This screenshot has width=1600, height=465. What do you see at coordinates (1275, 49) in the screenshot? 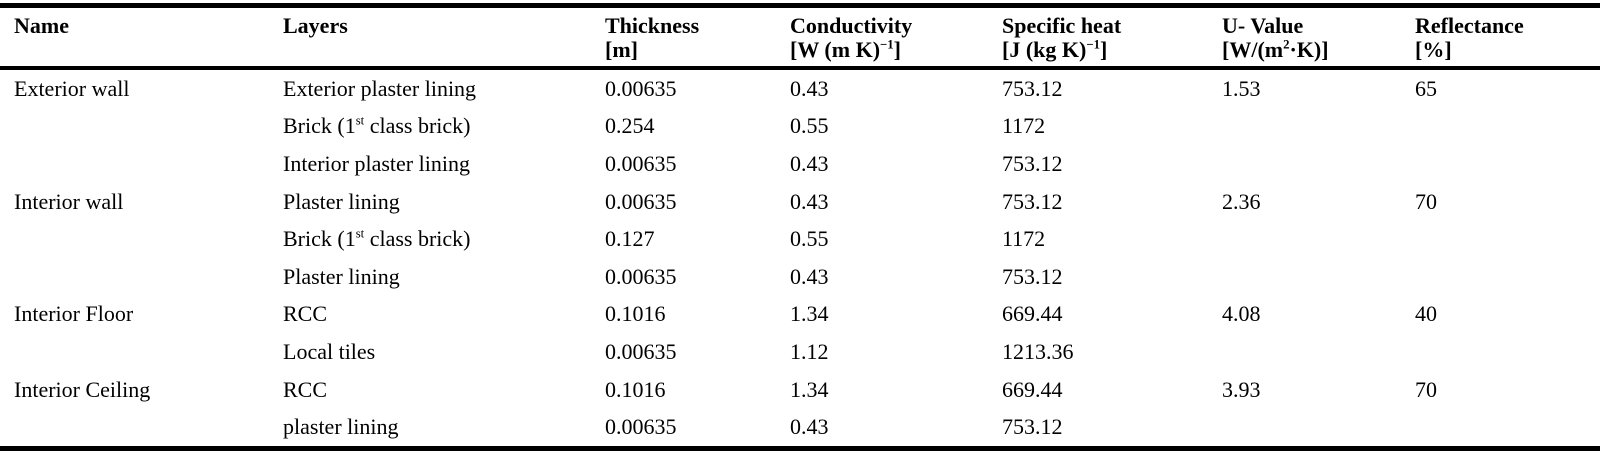
I see `column-unit: [W/(m2·K)]` at bounding box center [1275, 49].